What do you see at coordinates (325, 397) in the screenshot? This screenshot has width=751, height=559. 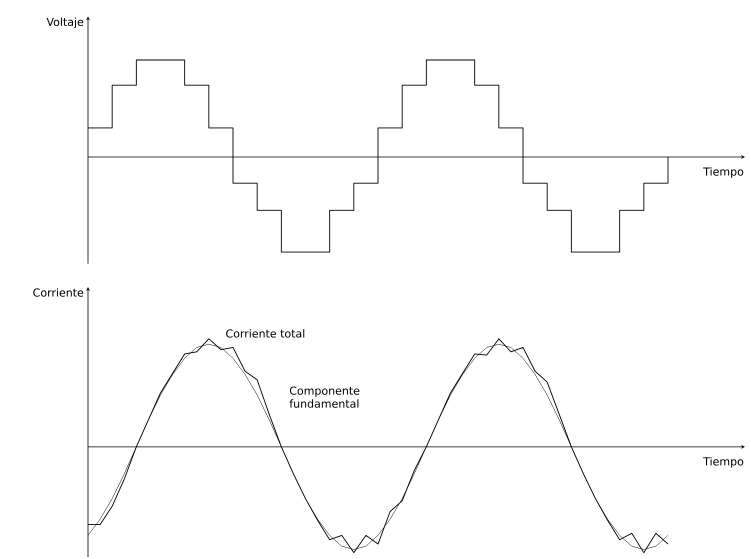 I see `text: Componente fundamental` at bounding box center [325, 397].